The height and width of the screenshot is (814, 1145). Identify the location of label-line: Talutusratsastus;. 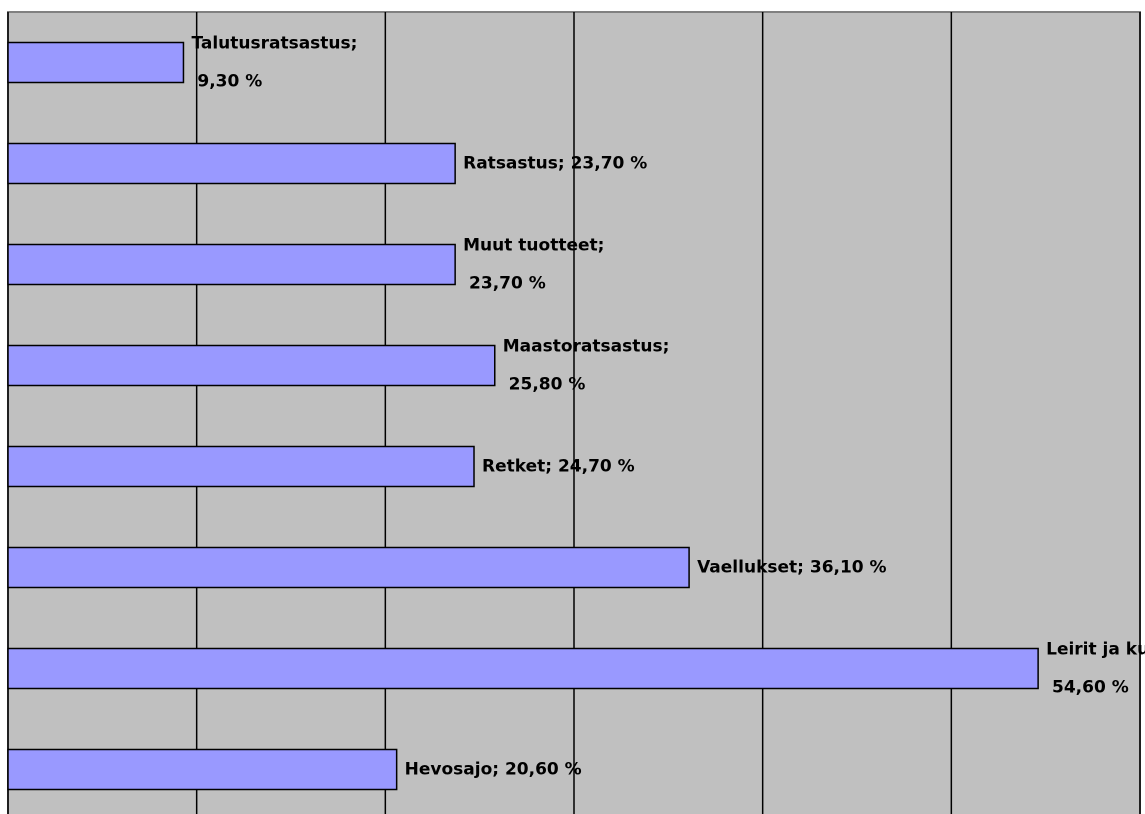
(274, 44).